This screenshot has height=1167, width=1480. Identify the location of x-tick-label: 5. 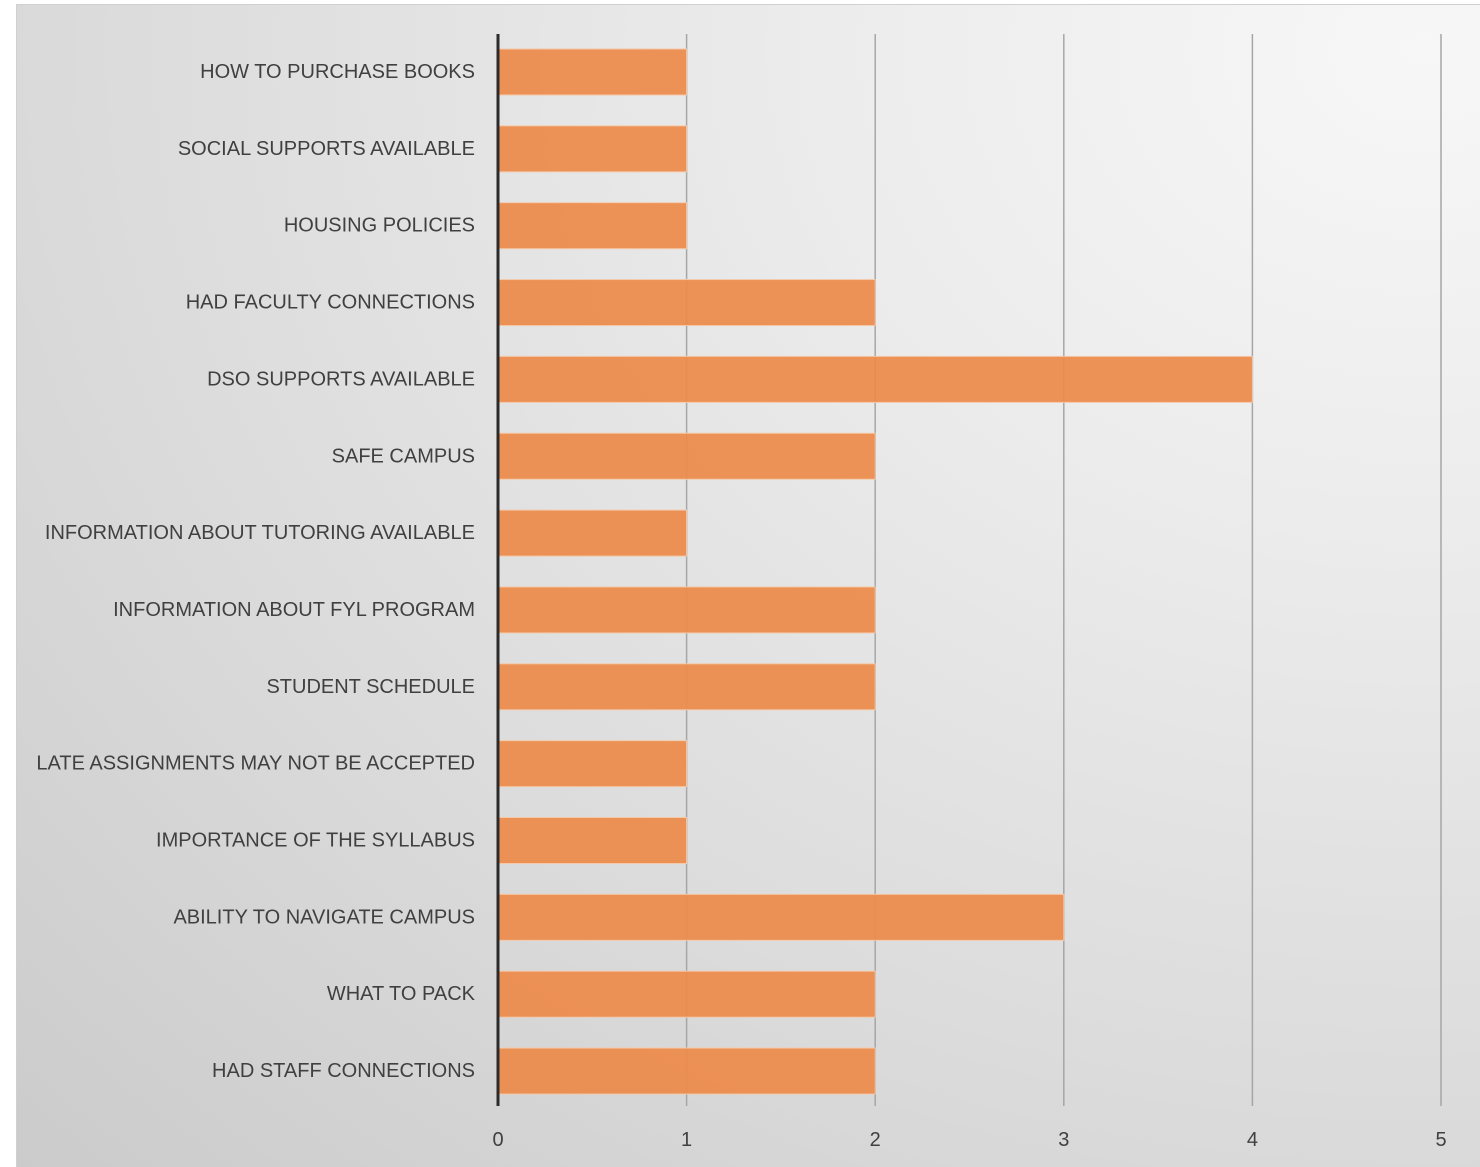
(1440, 1140).